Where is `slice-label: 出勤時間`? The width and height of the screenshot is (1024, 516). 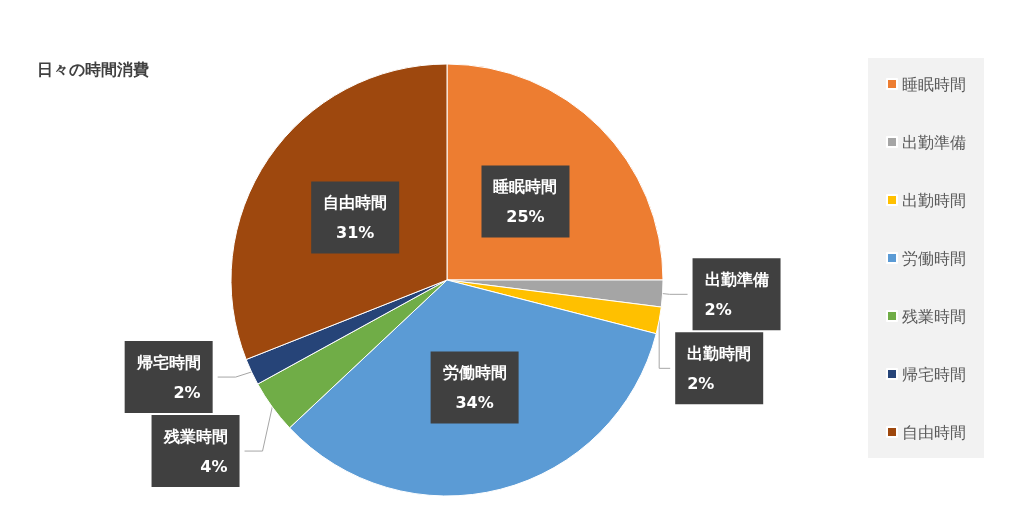 slice-label: 出勤時間 is located at coordinates (719, 353).